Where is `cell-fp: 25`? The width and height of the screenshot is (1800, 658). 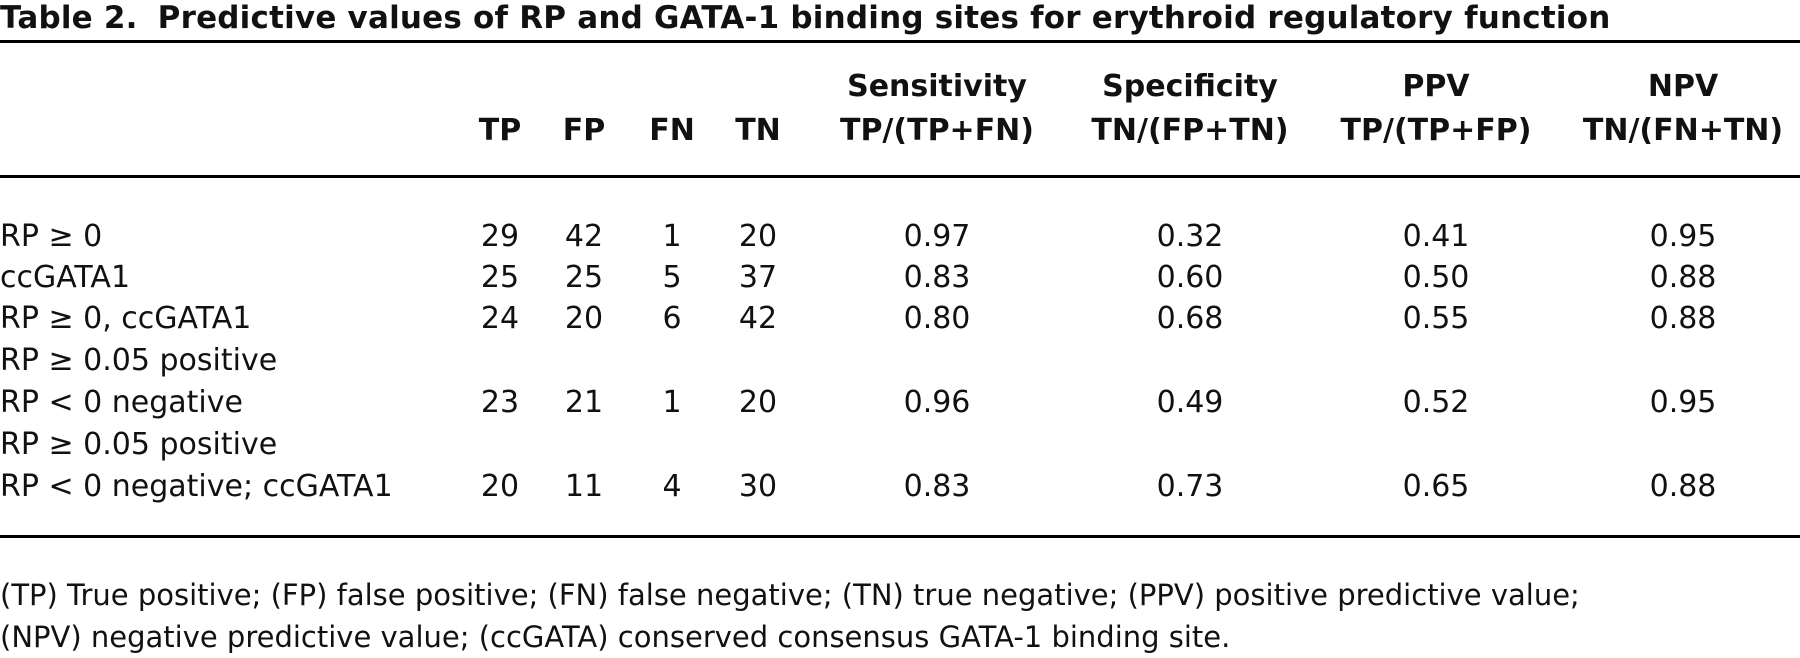 cell-fp: 25 is located at coordinates (584, 277).